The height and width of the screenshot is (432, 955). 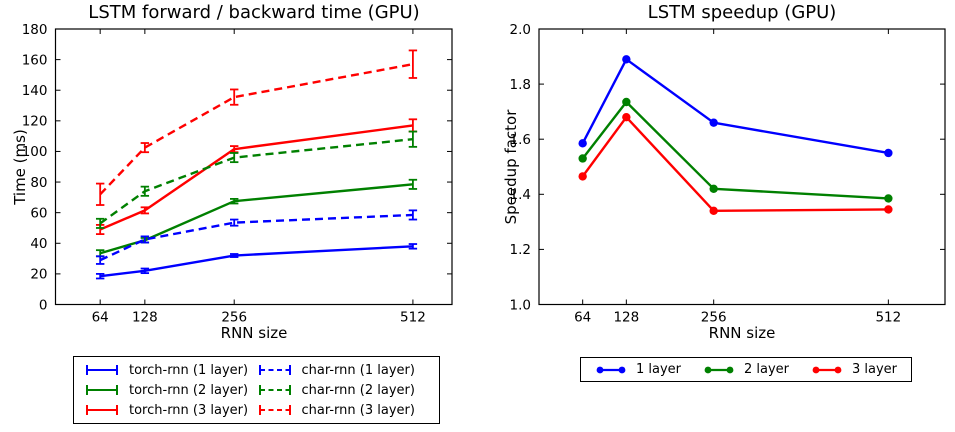 I want to click on right-chart-title: LSTM speedup (GPU), so click(x=742, y=12).